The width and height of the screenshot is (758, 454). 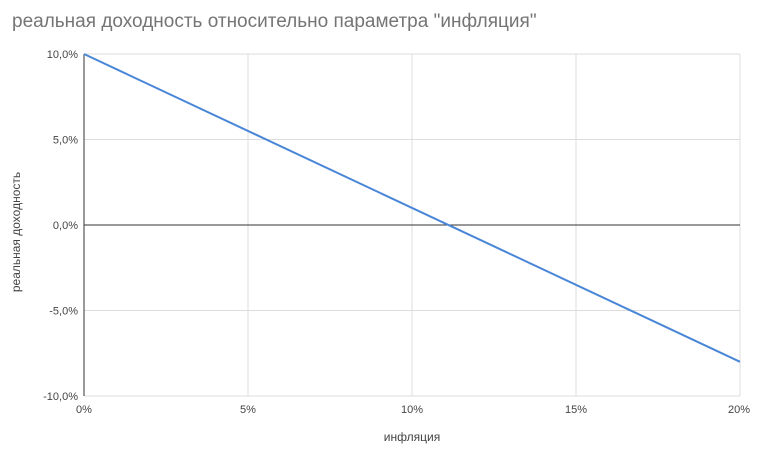 I want to click on y-tick-label: 10,0%, so click(x=62, y=55).